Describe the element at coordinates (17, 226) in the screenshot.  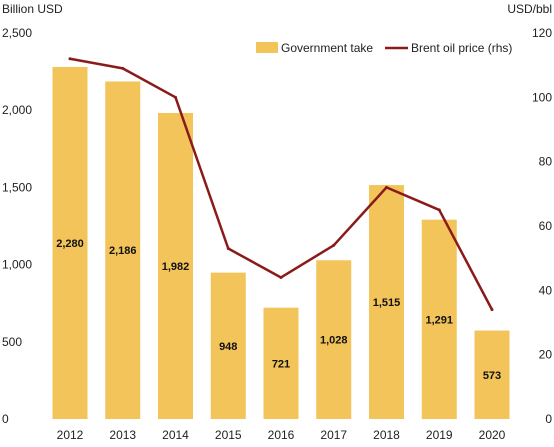
I see `left-axis-ticks: 0 500 1,000 1,500 2,000 2,500` at that location.